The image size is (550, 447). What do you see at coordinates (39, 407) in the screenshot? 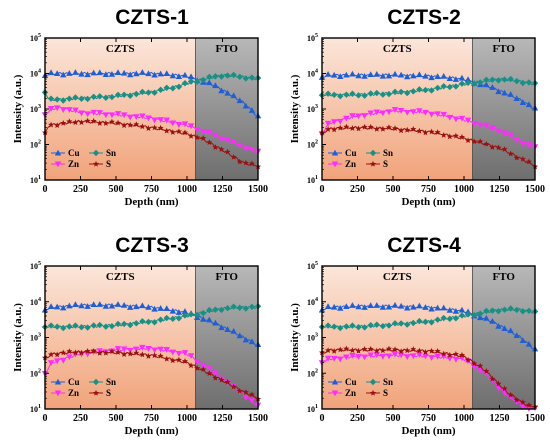
I see `y-tick-exponent: 1` at bounding box center [39, 407].